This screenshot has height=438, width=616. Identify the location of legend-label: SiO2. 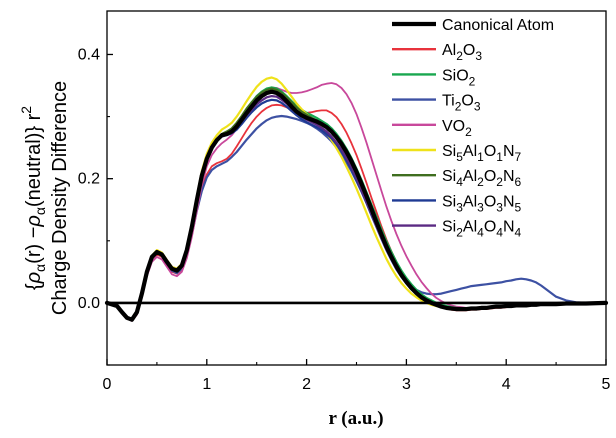
(459, 77).